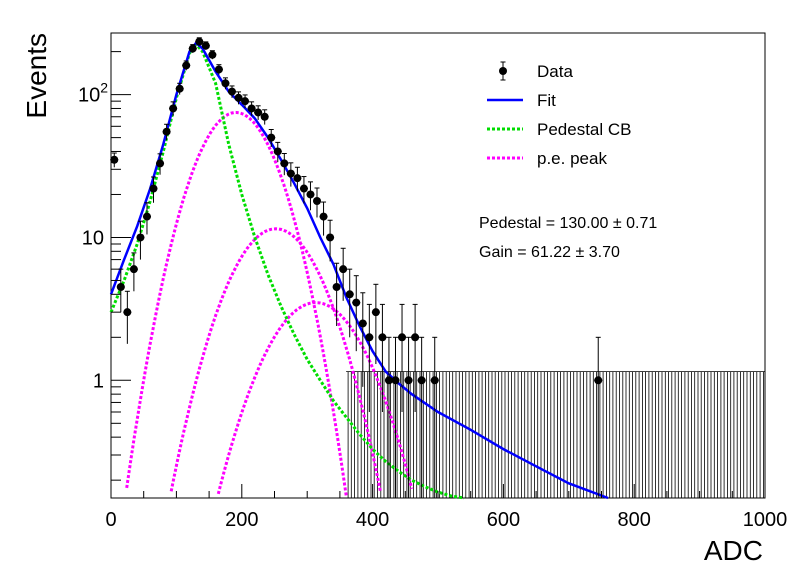 This screenshot has width=796, height=572. What do you see at coordinates (110, 520) in the screenshot?
I see `x-tick-label: 0` at bounding box center [110, 520].